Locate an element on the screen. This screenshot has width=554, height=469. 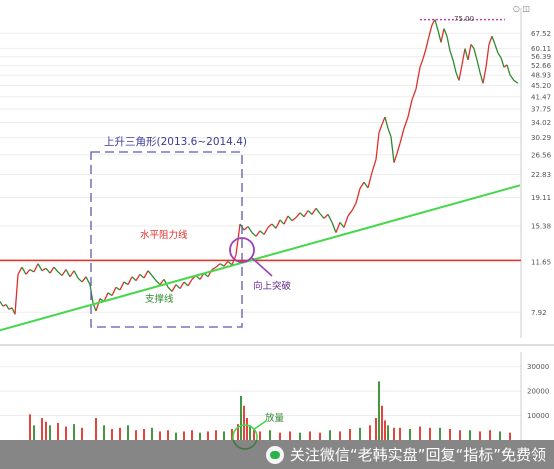
price-tick-label: 45.20 is located at coordinates (541, 86).